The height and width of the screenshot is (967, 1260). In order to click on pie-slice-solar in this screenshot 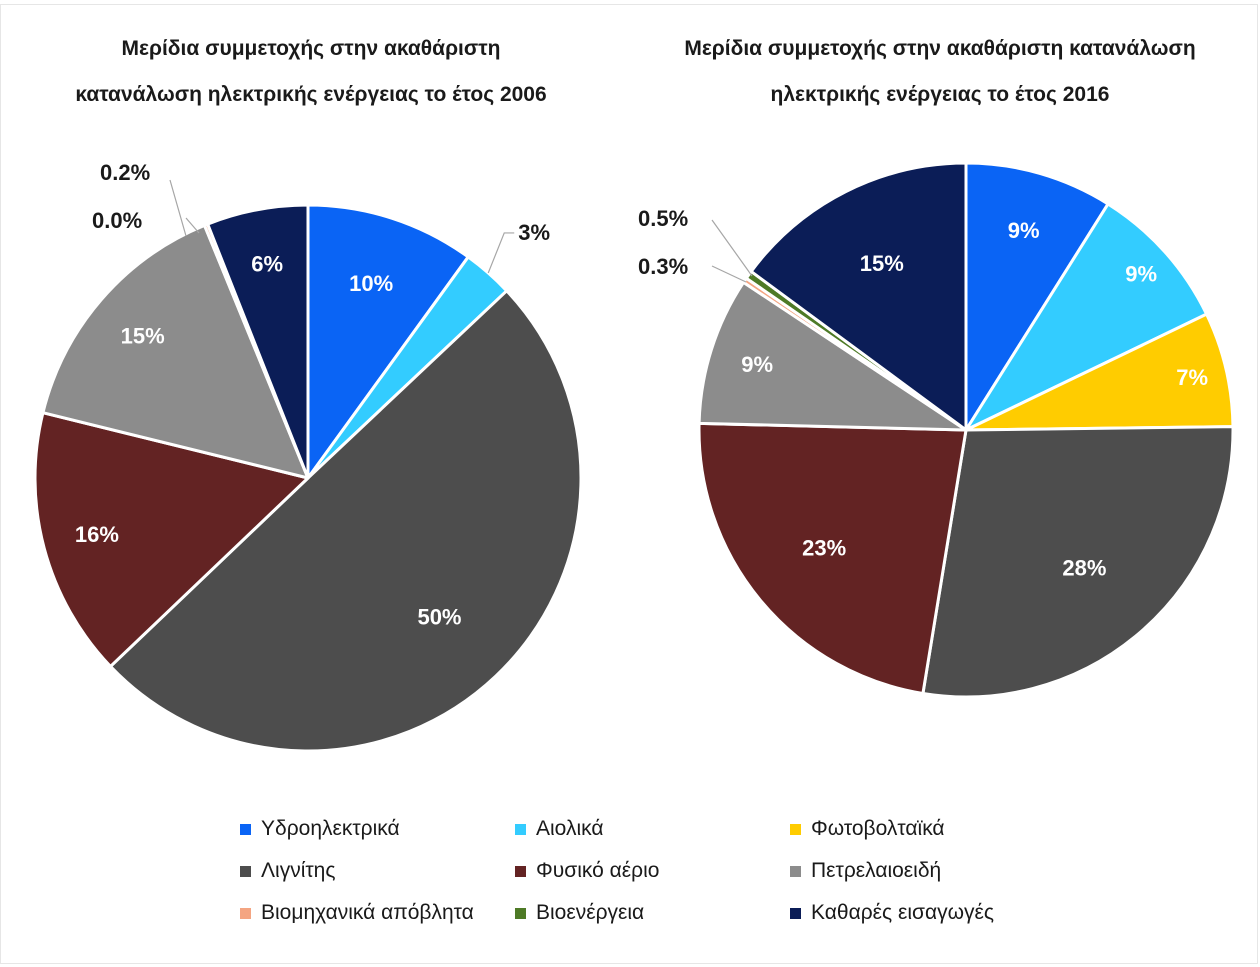, I will do `click(1099, 372)`.